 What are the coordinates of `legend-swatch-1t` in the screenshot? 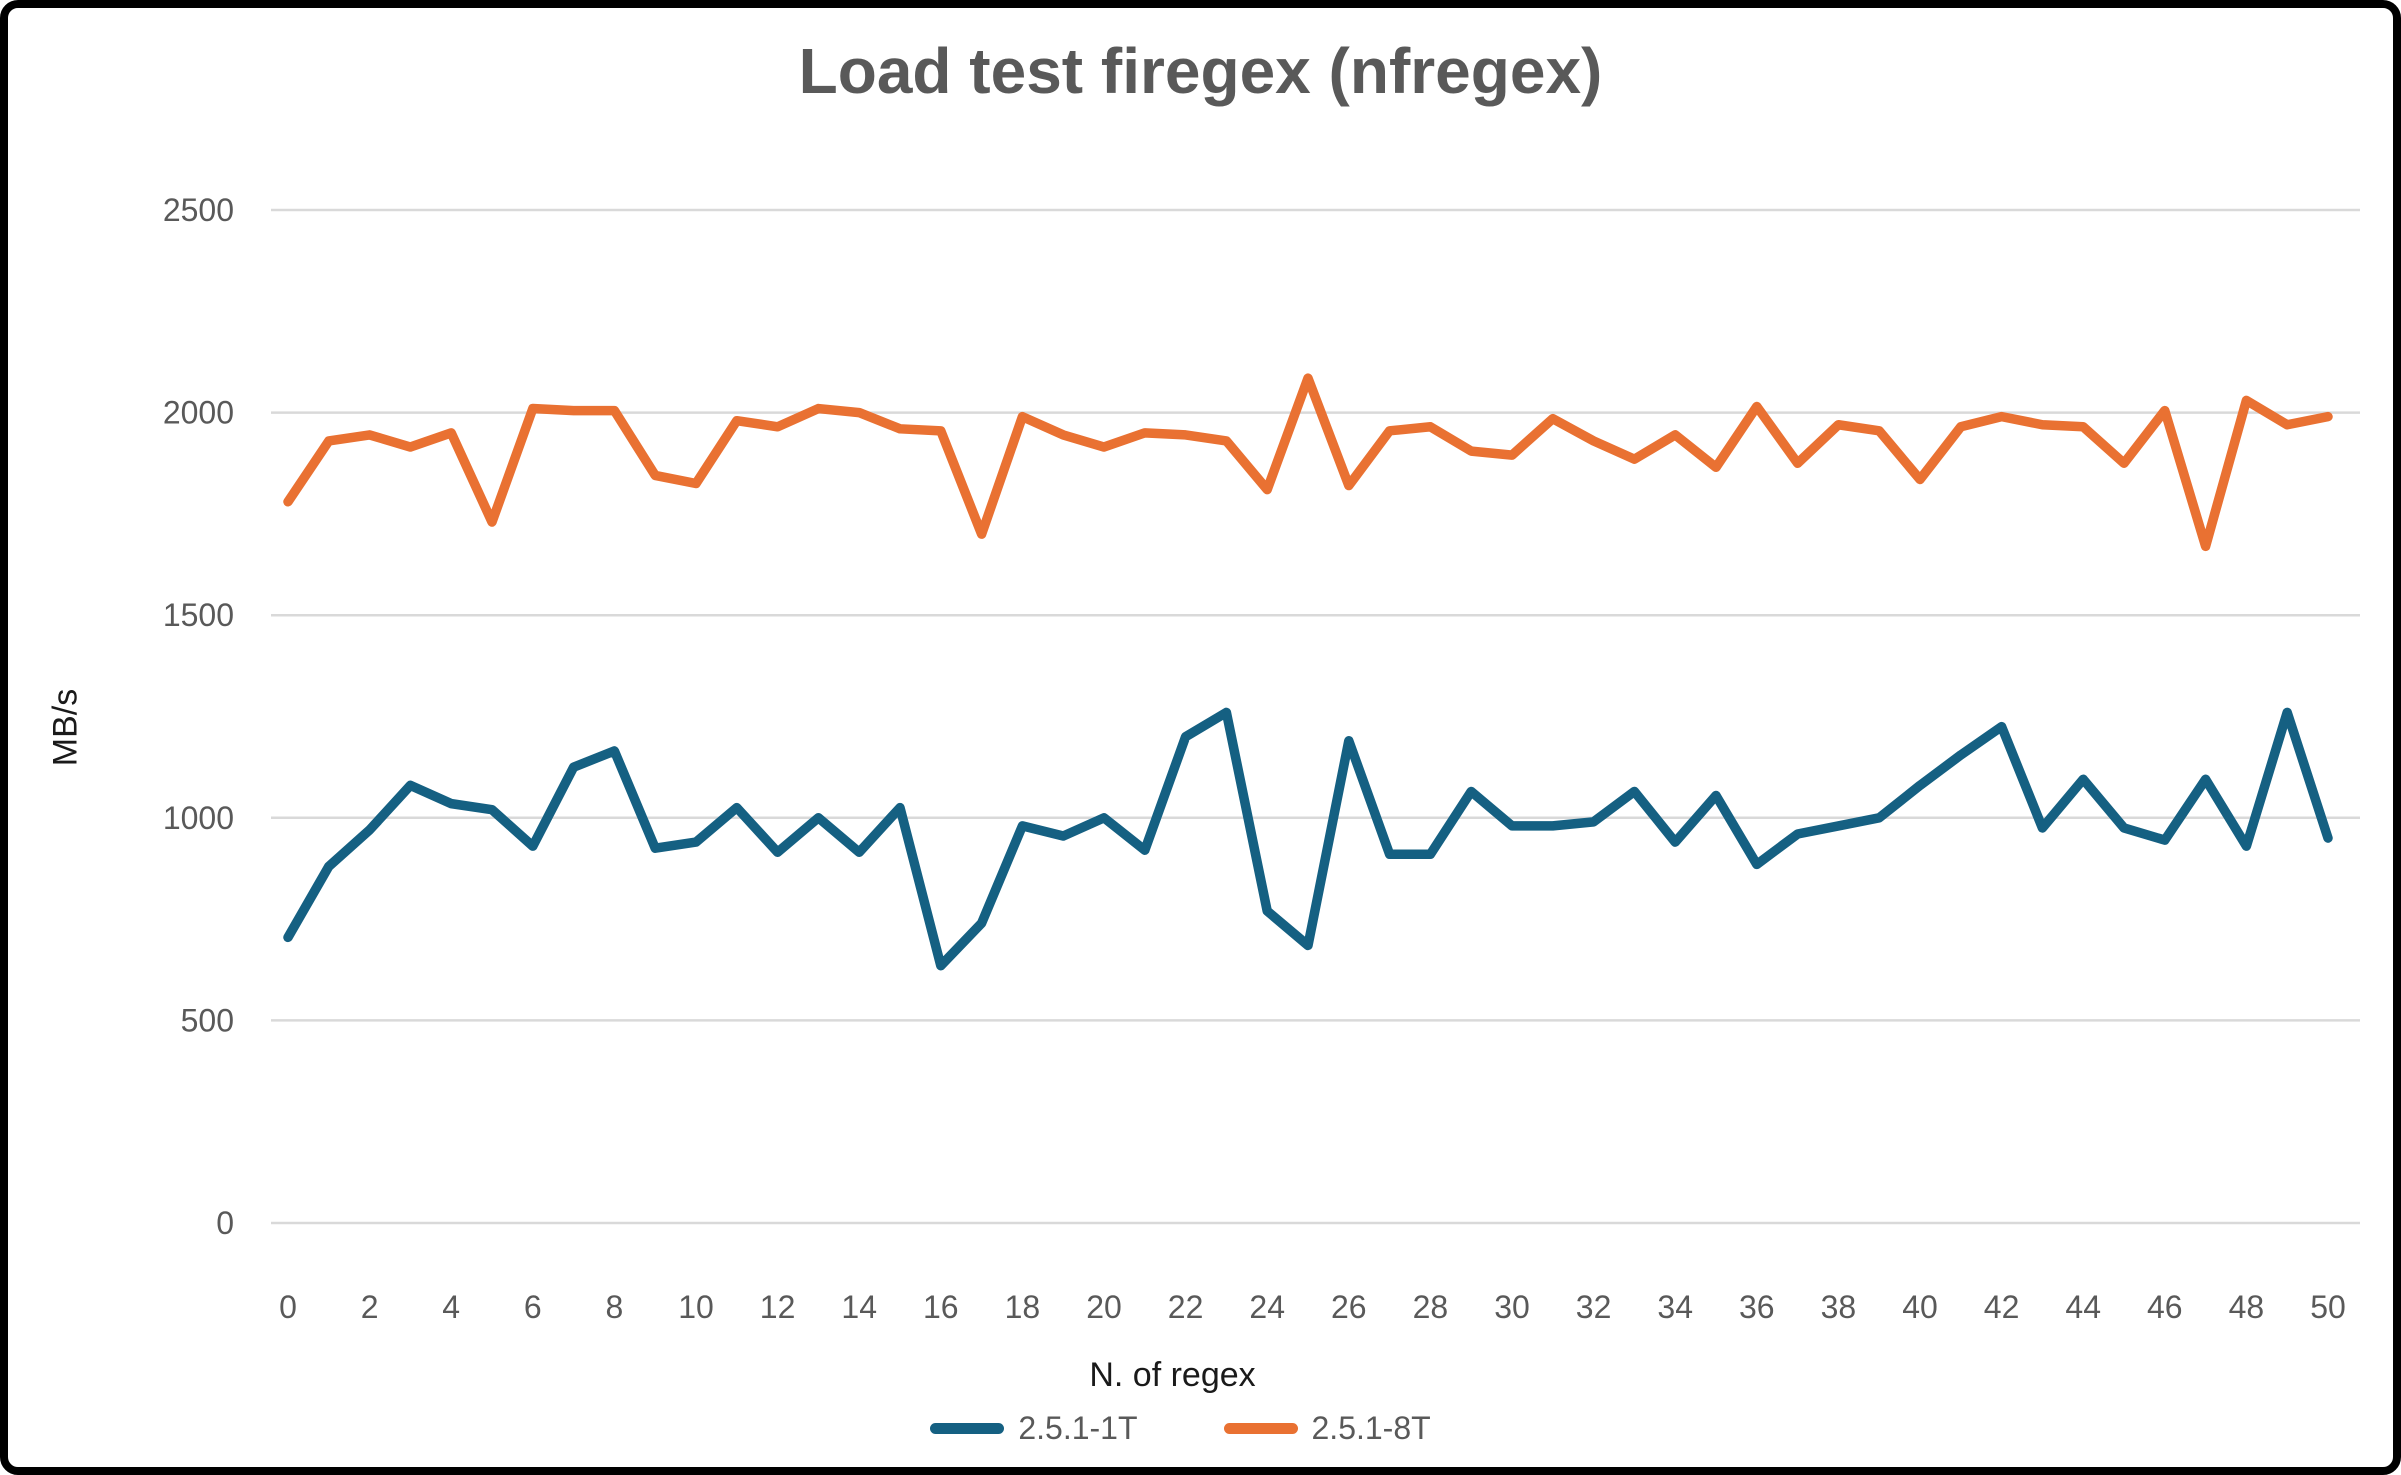 It's located at (967, 1428).